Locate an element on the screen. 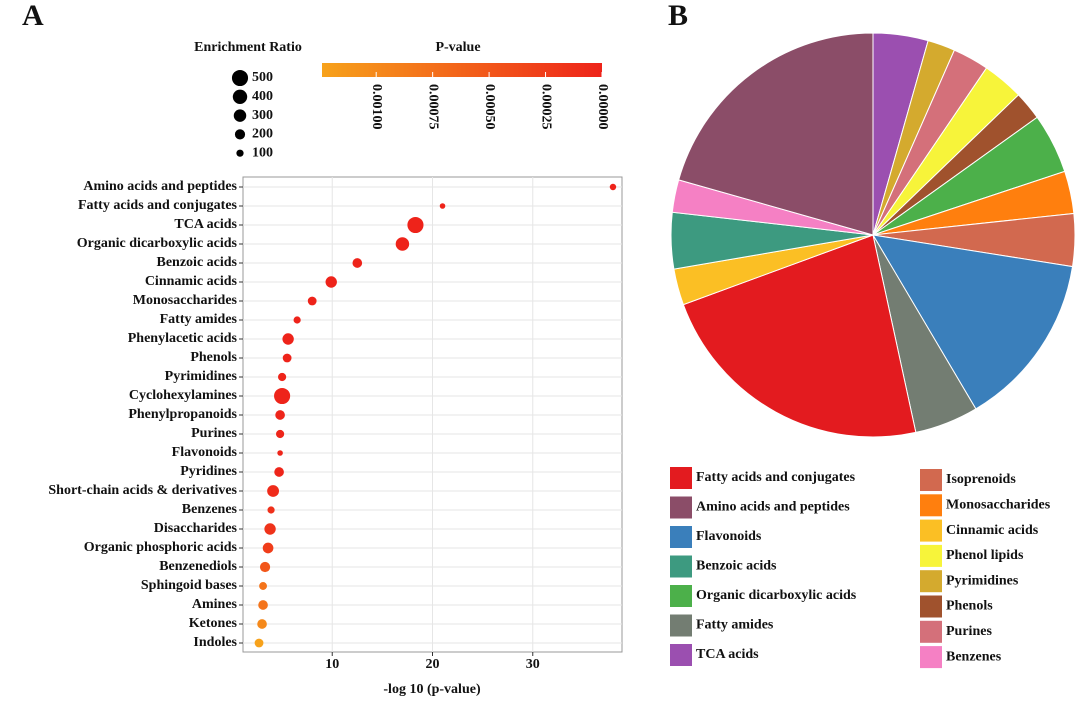 The image size is (1080, 701). color-bar is located at coordinates (462, 70).